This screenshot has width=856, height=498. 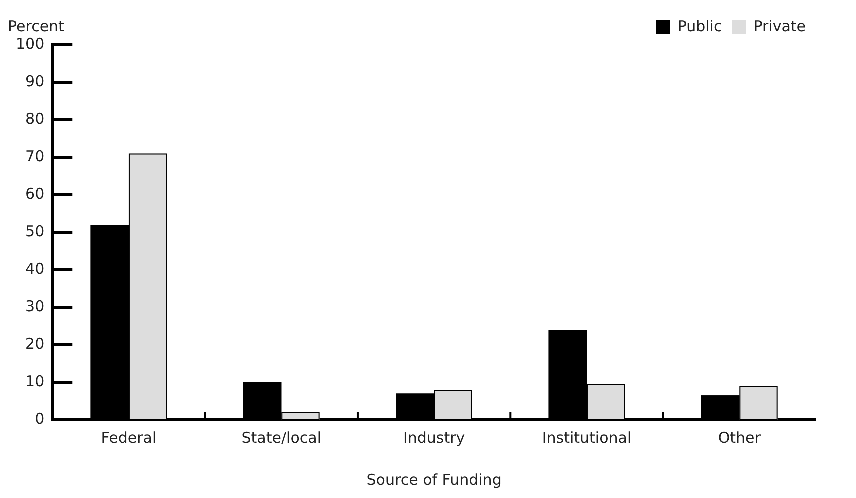 I want to click on legend-label: Private, so click(x=780, y=26).